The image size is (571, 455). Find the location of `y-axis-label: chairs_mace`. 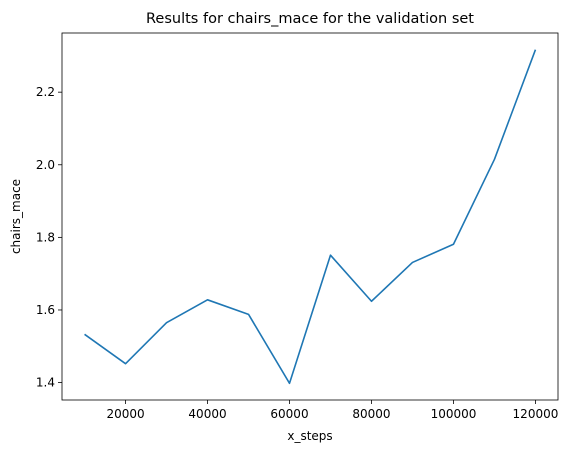

y-axis-label: chairs_mace is located at coordinates (16, 216).